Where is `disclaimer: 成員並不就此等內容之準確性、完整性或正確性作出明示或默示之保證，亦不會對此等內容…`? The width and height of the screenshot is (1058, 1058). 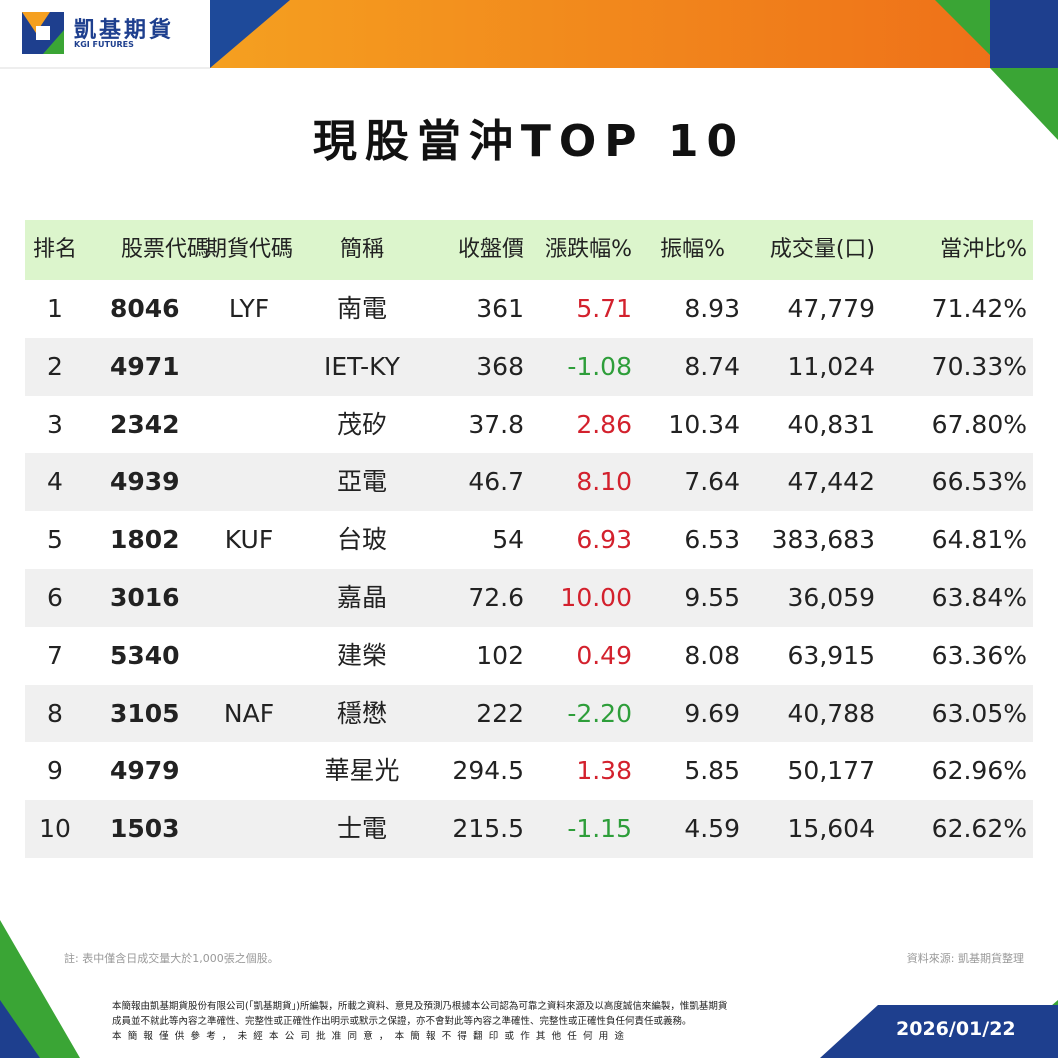
disclaimer: 成員並不就此等內容之準確性、完整性或正確性作出明示或默示之保證，亦不會對此等內容… is located at coordinates (402, 1021).